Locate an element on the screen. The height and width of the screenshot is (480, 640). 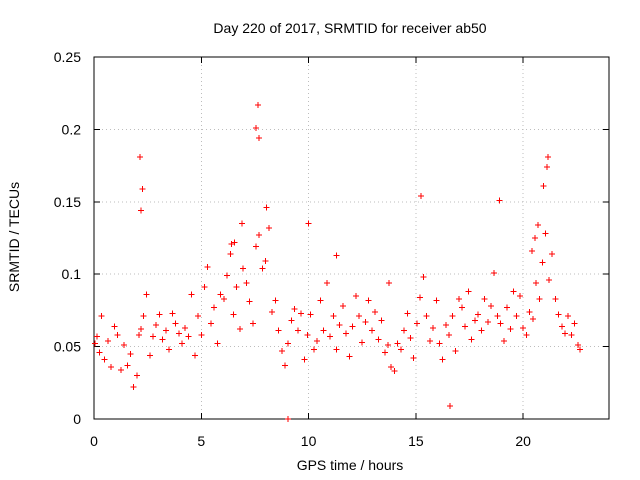
y-tick-labels: 0 0.05 0.1 0.15 0.2 0.25 is located at coordinates (67, 238).